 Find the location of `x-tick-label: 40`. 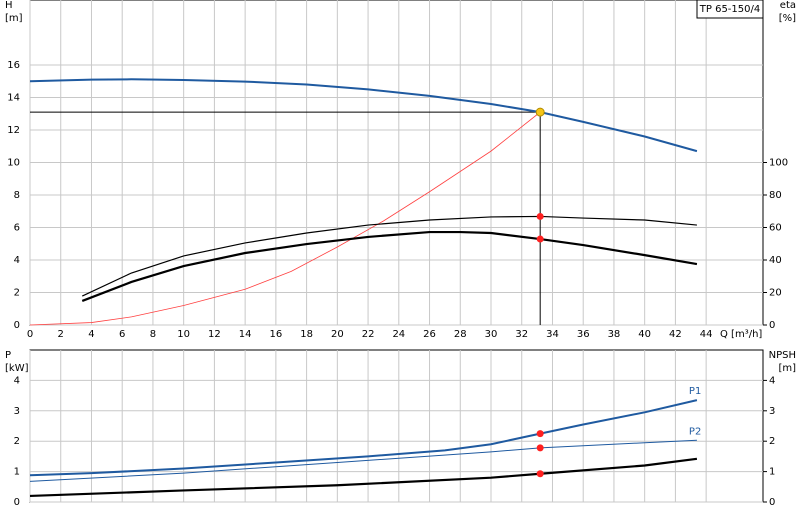

x-tick-label: 40 is located at coordinates (644, 334).